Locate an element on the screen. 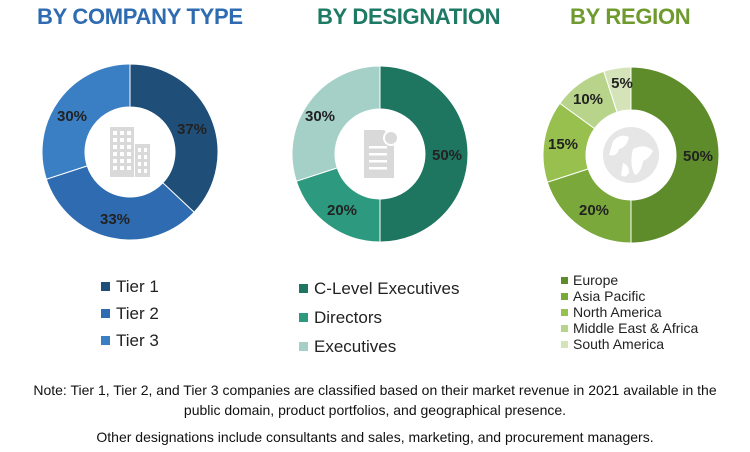 The height and width of the screenshot is (452, 750). legend-item-asia-pacific: Asia Pacific is located at coordinates (629, 296).